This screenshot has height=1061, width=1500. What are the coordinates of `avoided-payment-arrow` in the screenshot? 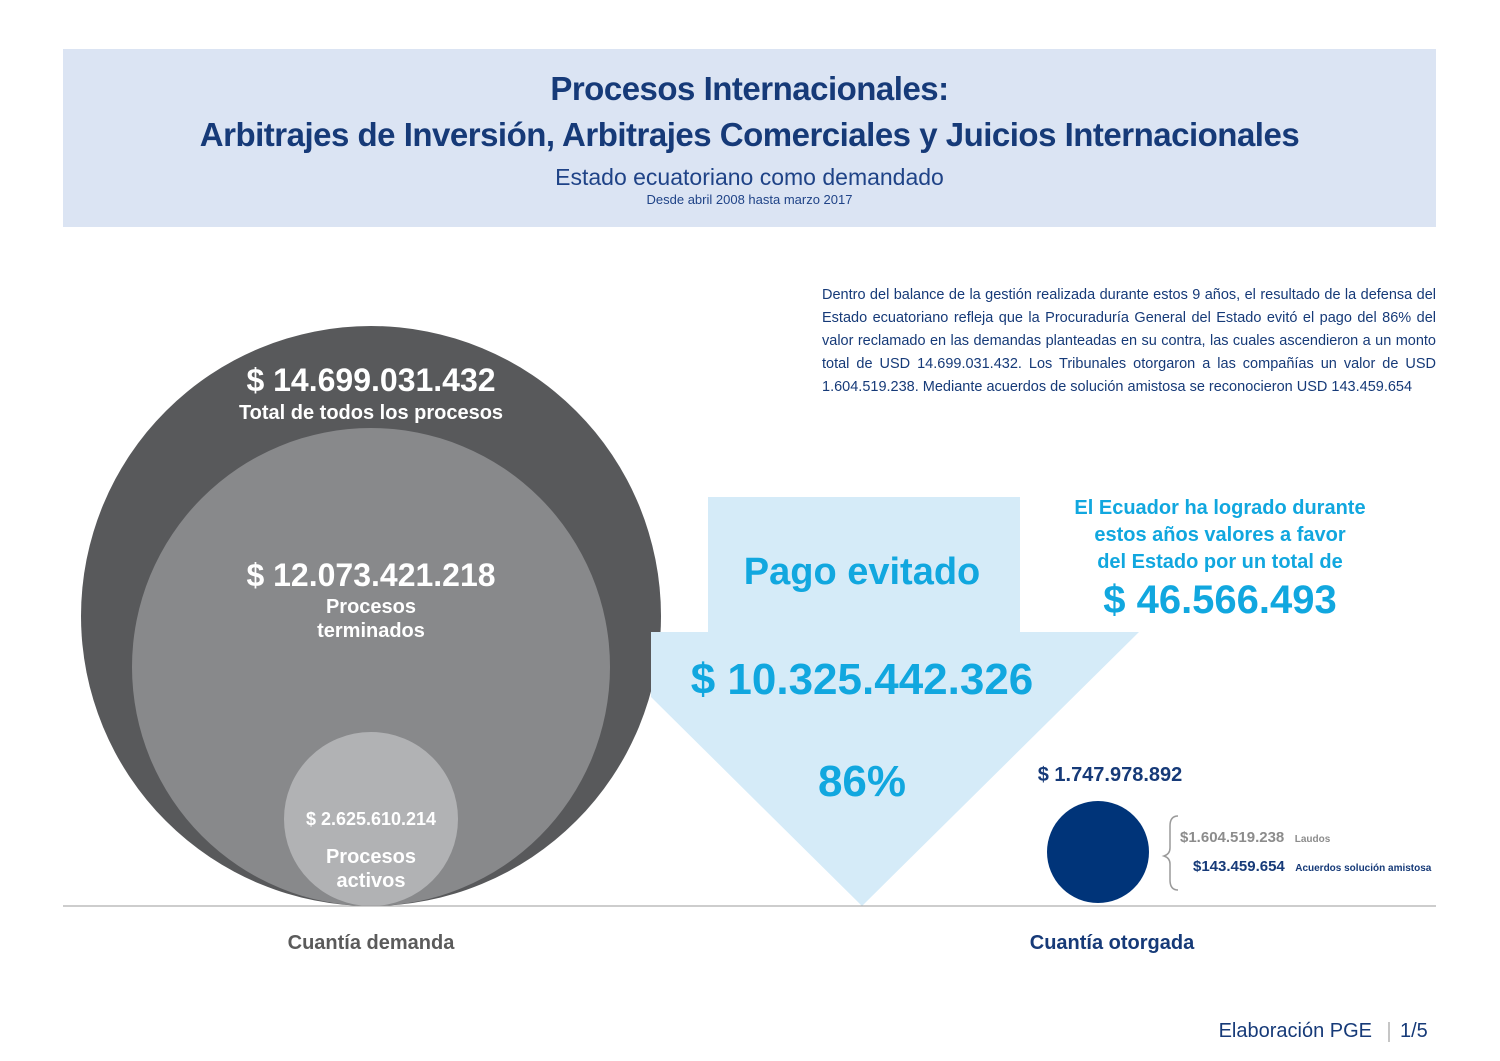 It's located at (895, 701).